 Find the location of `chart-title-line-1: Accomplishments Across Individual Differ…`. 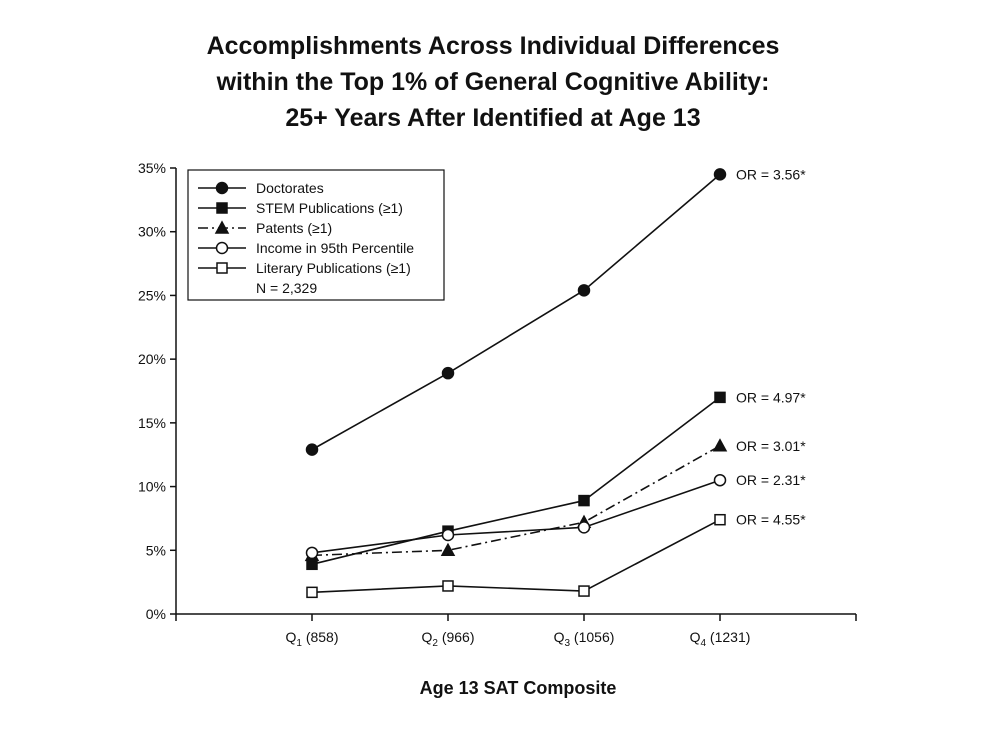

chart-title-line-1: Accomplishments Across Individual Differ… is located at coordinates (493, 46).